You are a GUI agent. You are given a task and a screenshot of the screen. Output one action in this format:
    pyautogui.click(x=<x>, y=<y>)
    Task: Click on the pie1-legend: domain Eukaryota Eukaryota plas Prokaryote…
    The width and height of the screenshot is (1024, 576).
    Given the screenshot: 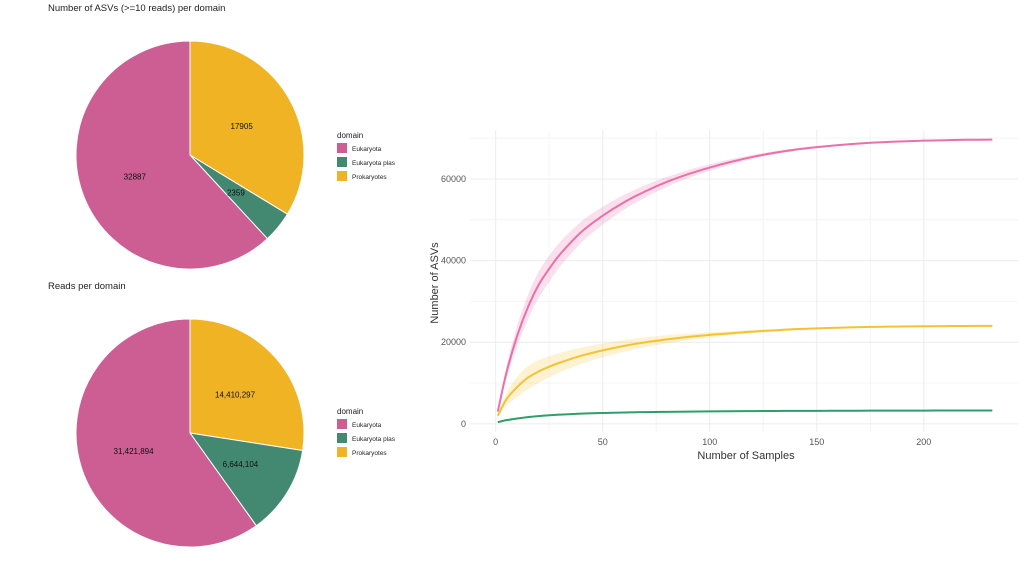 What is the action you would take?
    pyautogui.click(x=366, y=156)
    